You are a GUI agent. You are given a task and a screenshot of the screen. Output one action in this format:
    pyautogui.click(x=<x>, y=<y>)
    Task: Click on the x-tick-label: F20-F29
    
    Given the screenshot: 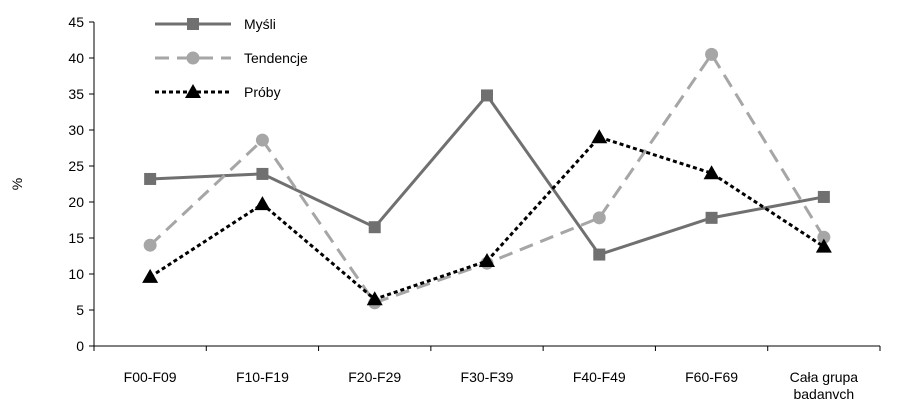 What is the action you would take?
    pyautogui.click(x=374, y=377)
    